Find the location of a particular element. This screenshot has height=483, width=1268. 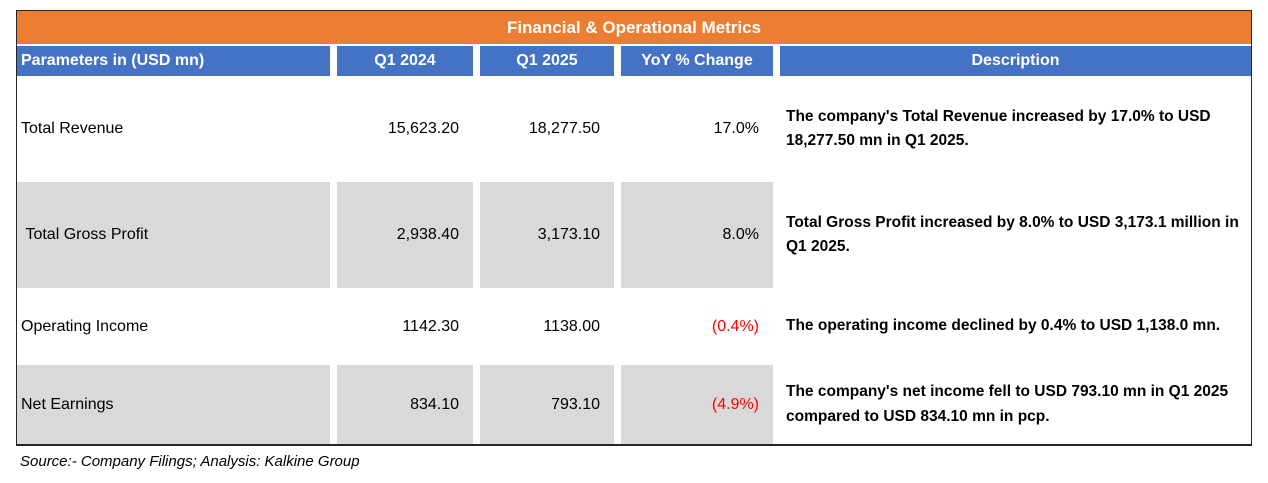

table-title: Financial & Operational Metrics is located at coordinates (634, 27).